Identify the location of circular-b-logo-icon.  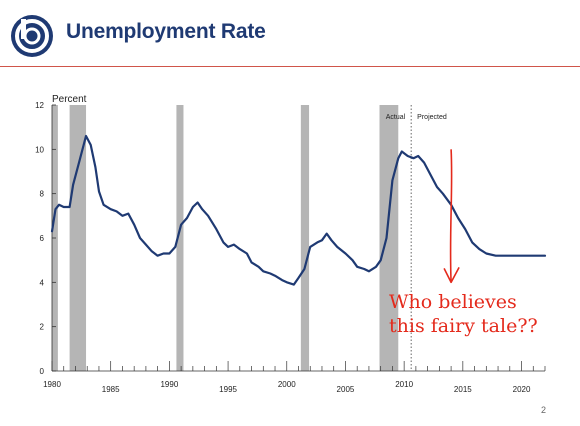
(32, 36).